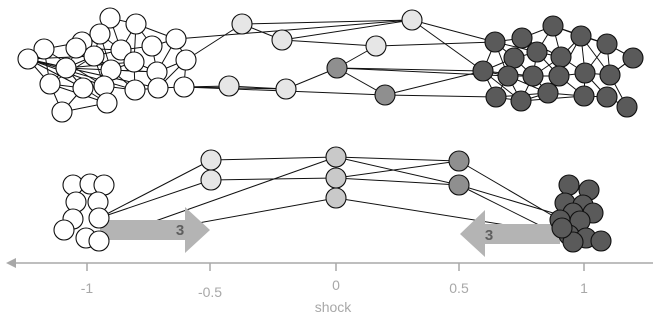  Describe the element at coordinates (584, 288) in the screenshot. I see `tick-label: 1` at that location.